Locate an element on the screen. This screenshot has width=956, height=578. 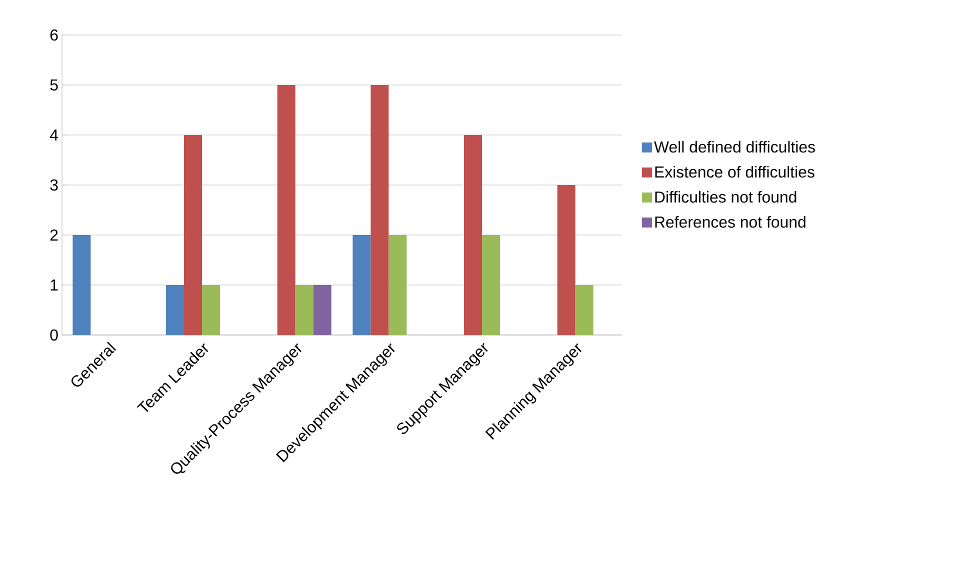
y-tick-label: 5 is located at coordinates (54, 85).